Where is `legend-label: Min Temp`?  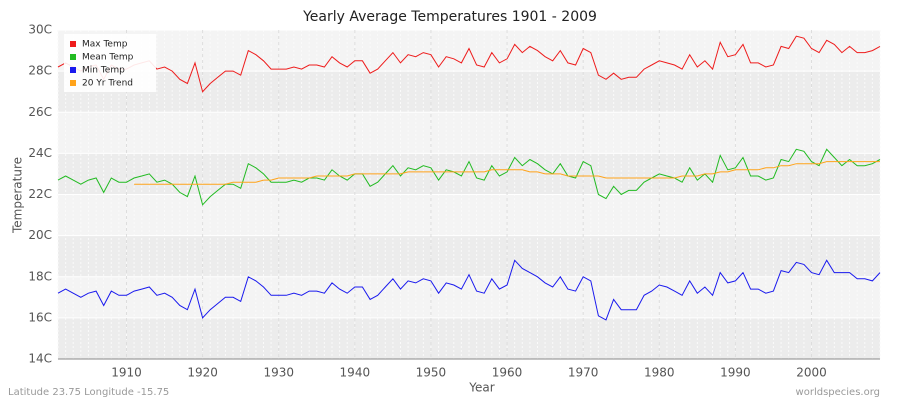
legend-label: Min Temp is located at coordinates (103, 71).